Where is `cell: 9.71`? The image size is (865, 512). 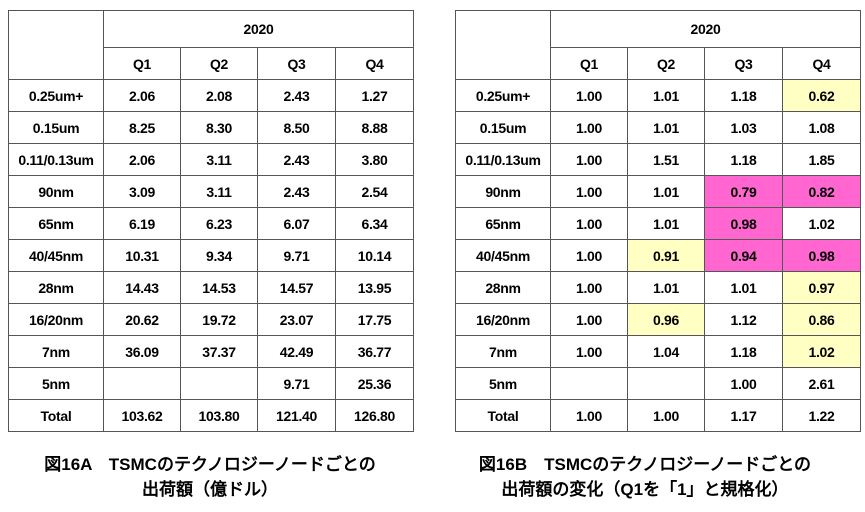 cell: 9.71 is located at coordinates (296, 383).